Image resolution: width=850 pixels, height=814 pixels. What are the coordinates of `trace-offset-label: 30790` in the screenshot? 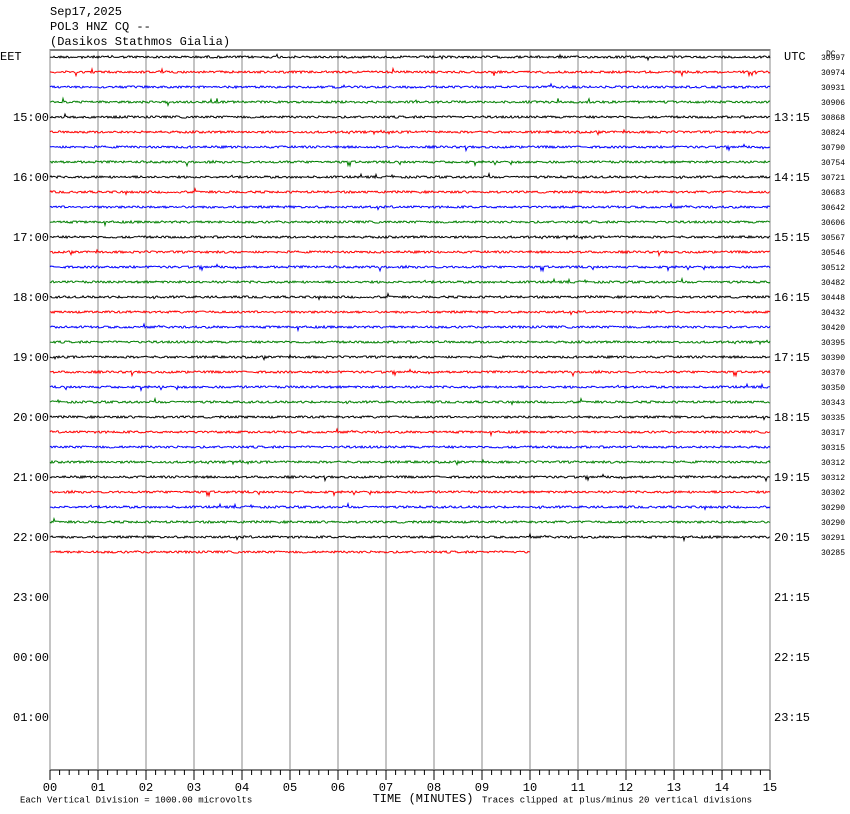 It's located at (833, 148).